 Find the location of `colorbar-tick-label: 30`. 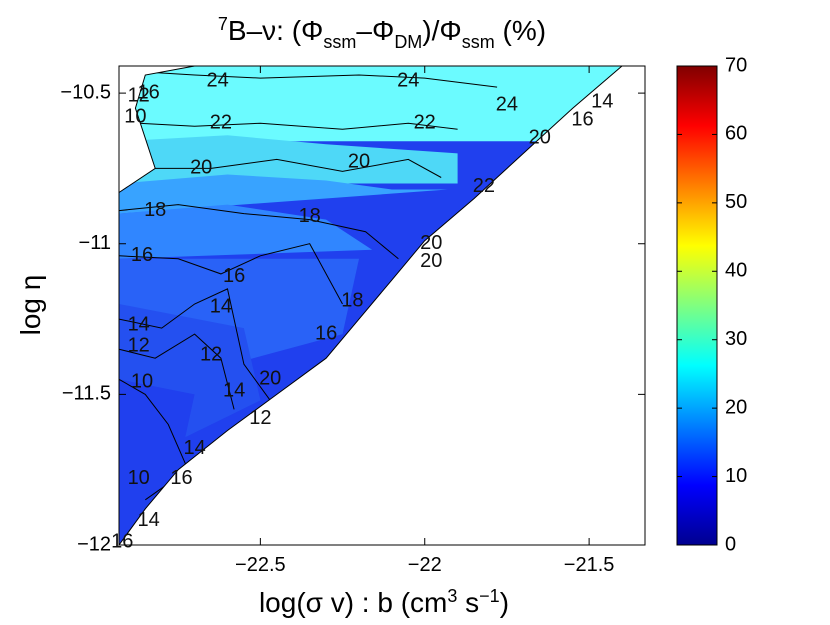

colorbar-tick-label: 30 is located at coordinates (736, 339).